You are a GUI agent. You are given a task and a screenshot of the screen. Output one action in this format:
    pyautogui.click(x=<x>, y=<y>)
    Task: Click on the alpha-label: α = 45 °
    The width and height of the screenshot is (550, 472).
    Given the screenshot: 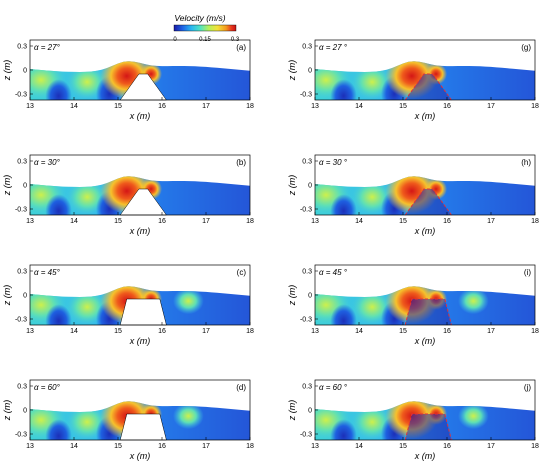 What is the action you would take?
    pyautogui.click(x=333, y=272)
    